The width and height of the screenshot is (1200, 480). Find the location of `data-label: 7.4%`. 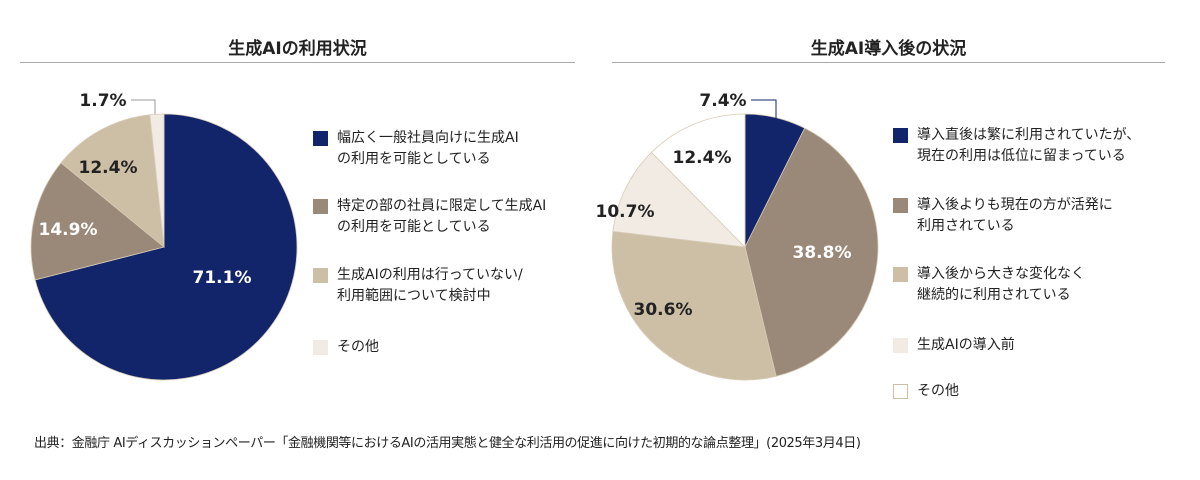

data-label: 7.4% is located at coordinates (722, 101).